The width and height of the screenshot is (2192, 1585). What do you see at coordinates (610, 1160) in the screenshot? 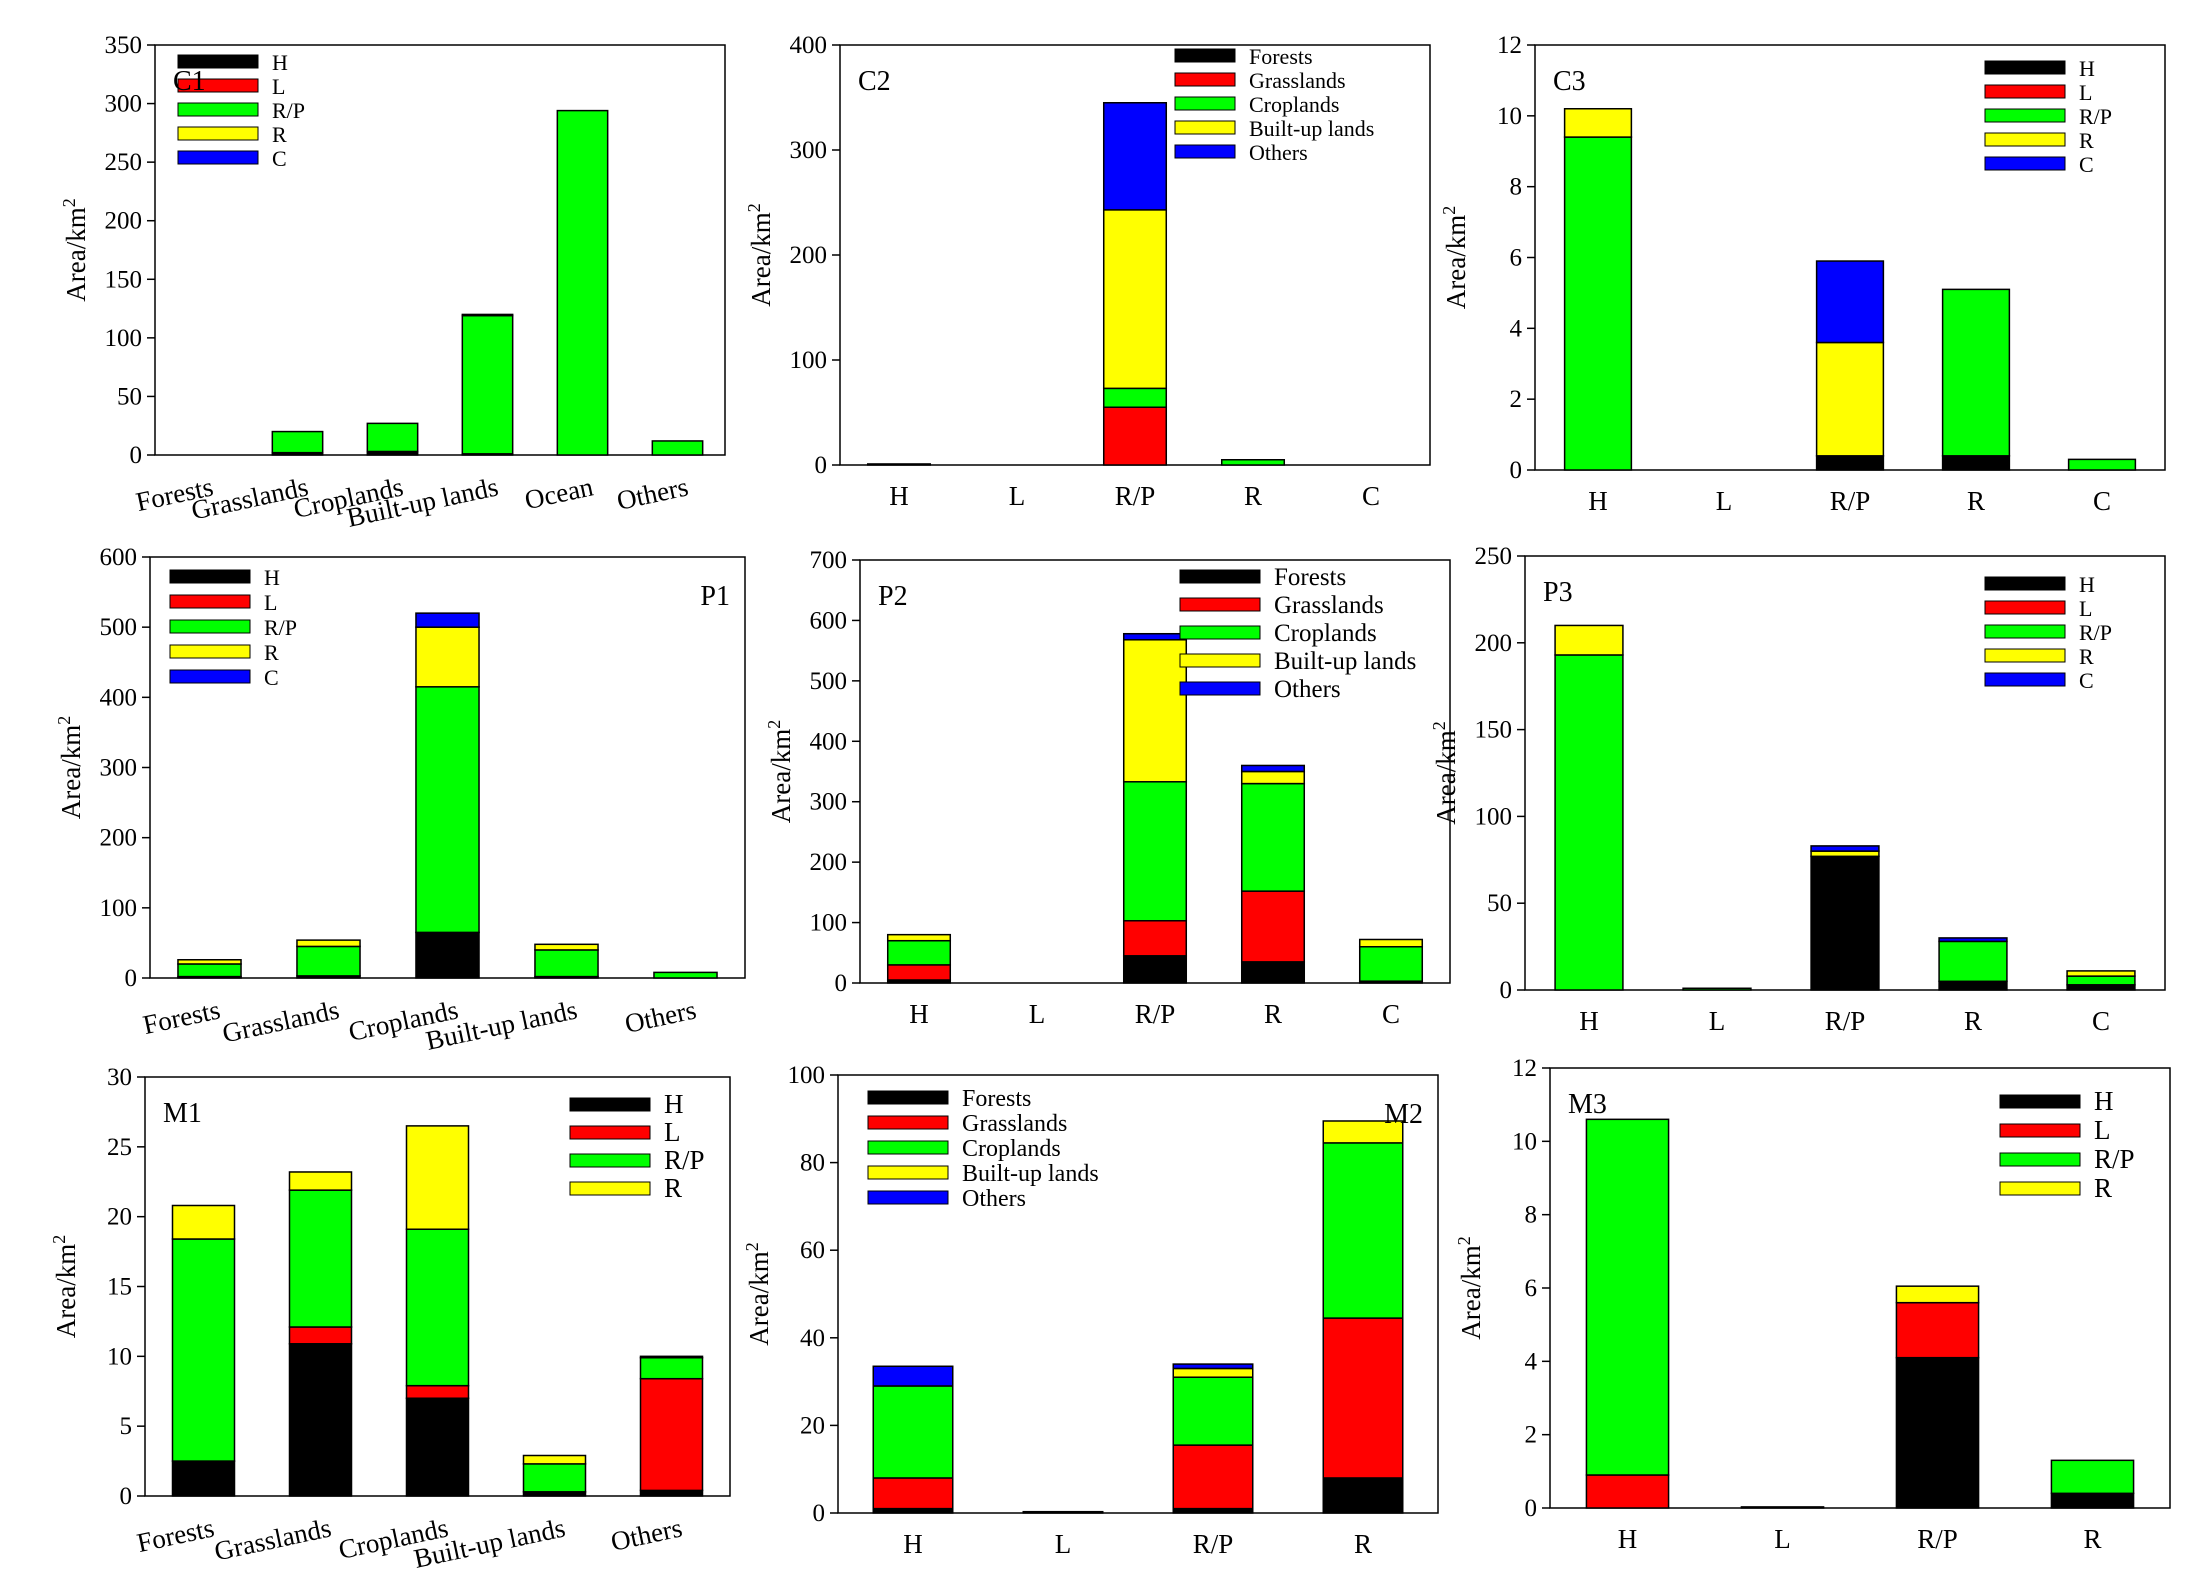
I see `legend-swatch-r-p` at bounding box center [610, 1160].